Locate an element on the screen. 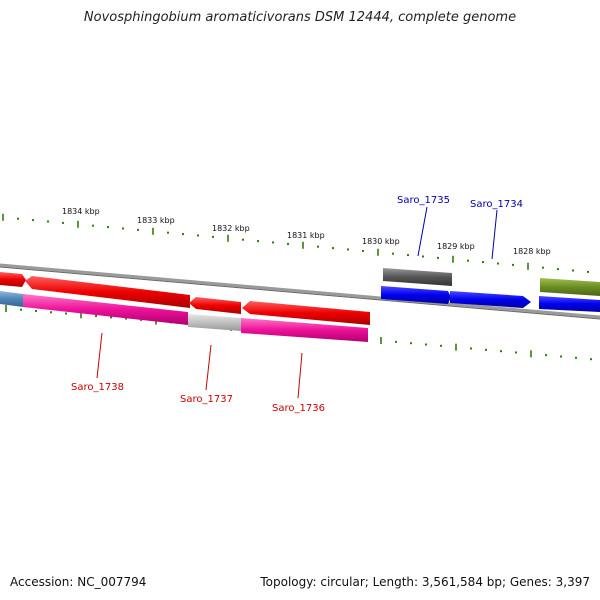  gene-top-blue-right is located at coordinates (569, 304).